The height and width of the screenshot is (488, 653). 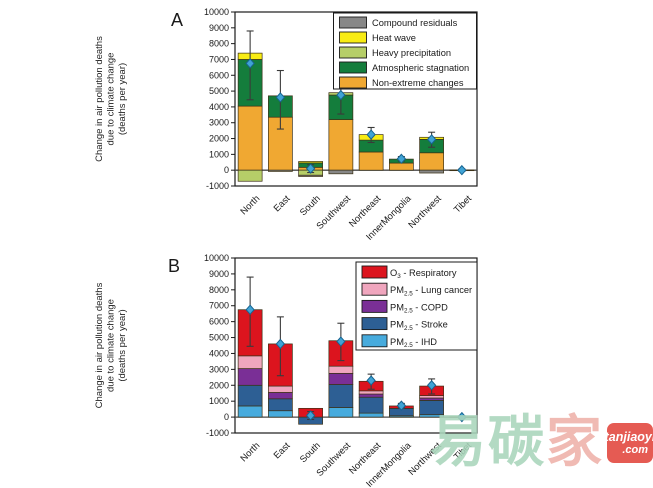 I want to click on legend-label: O3 - Respiratory, so click(x=423, y=274).